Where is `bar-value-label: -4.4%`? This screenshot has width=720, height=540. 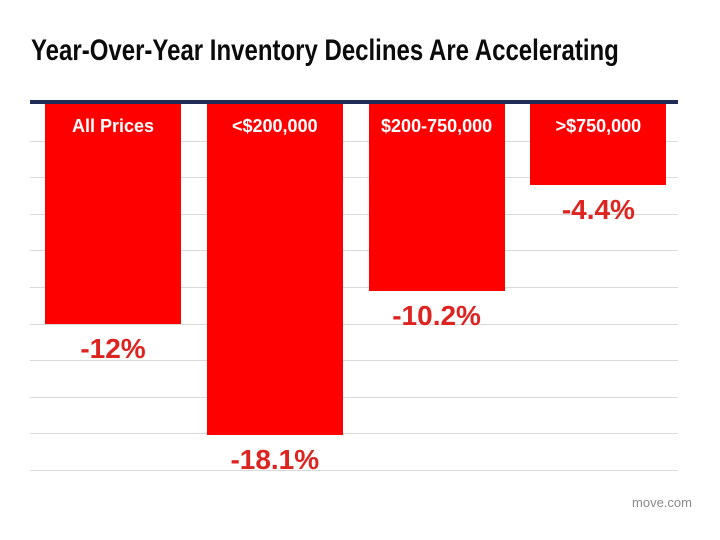 bar-value-label: -4.4% is located at coordinates (598, 209).